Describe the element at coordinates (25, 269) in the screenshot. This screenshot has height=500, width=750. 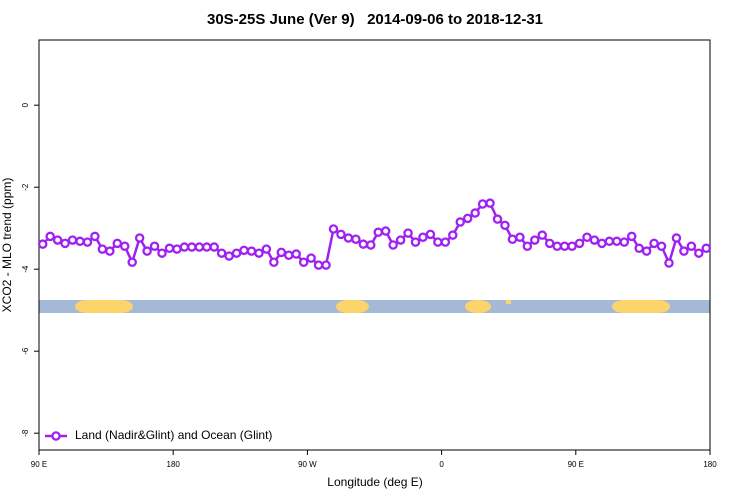
I see `y-tick-label: -4` at that location.